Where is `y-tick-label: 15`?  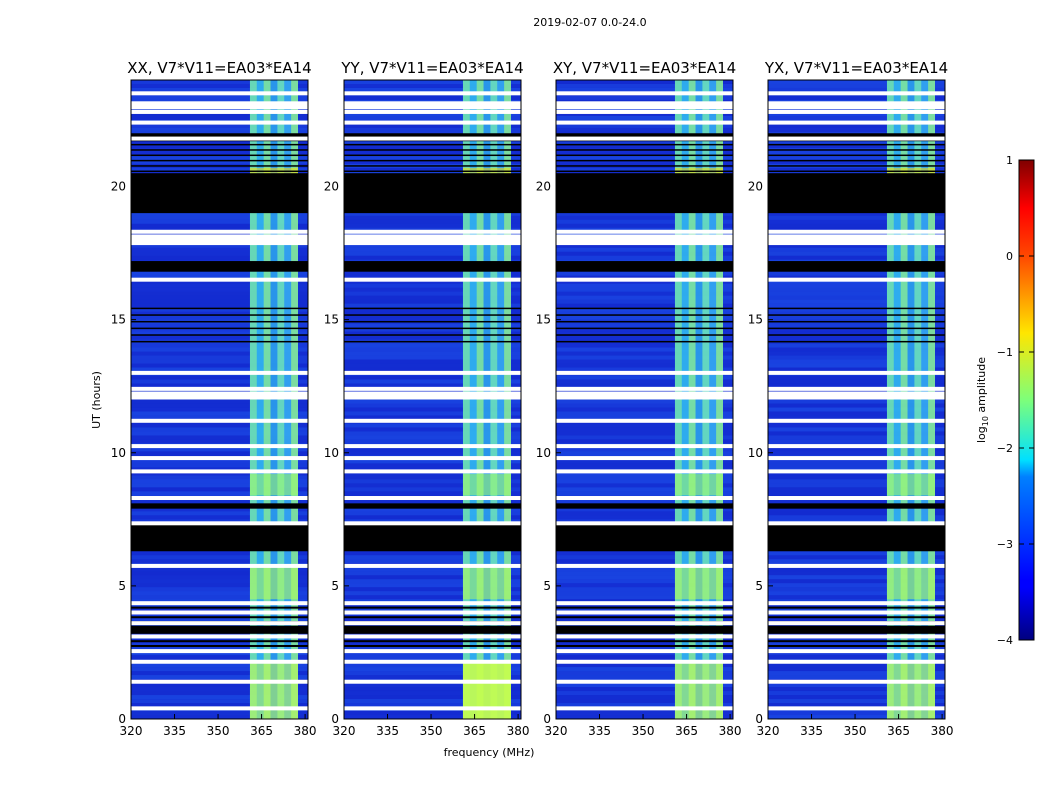
y-tick-label: 15 is located at coordinates (755, 320).